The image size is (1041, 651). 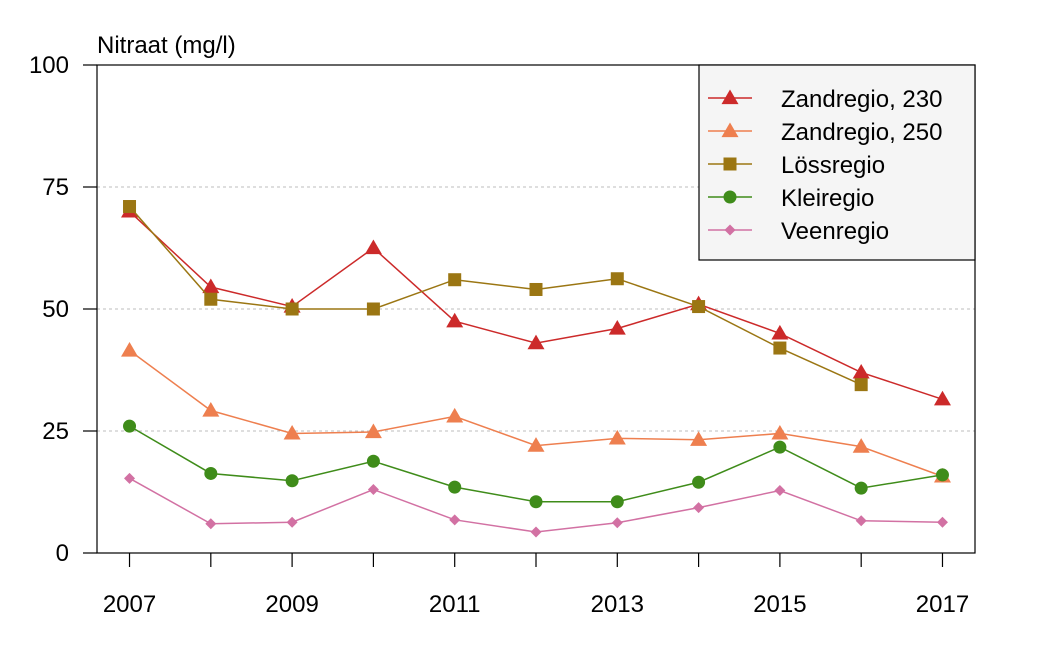 I want to click on legend-item: Veenregio, so click(x=798, y=231).